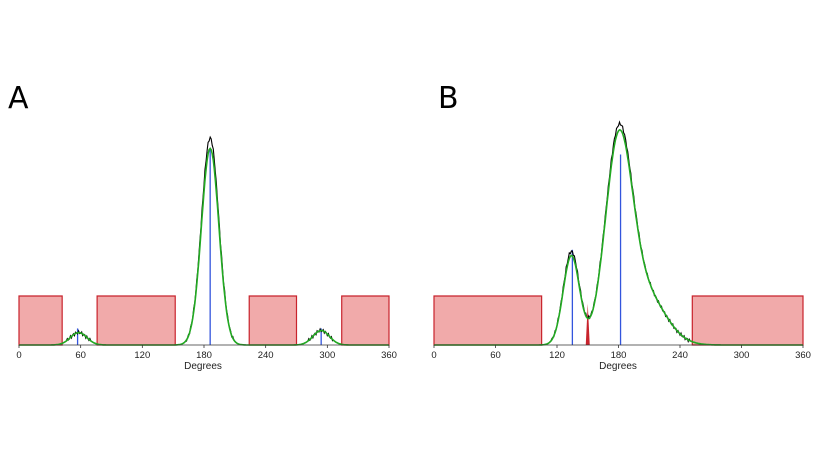 This screenshot has height=460, width=819. What do you see at coordinates (618, 366) in the screenshot?
I see `x-axis-label-b: Degrees` at bounding box center [618, 366].